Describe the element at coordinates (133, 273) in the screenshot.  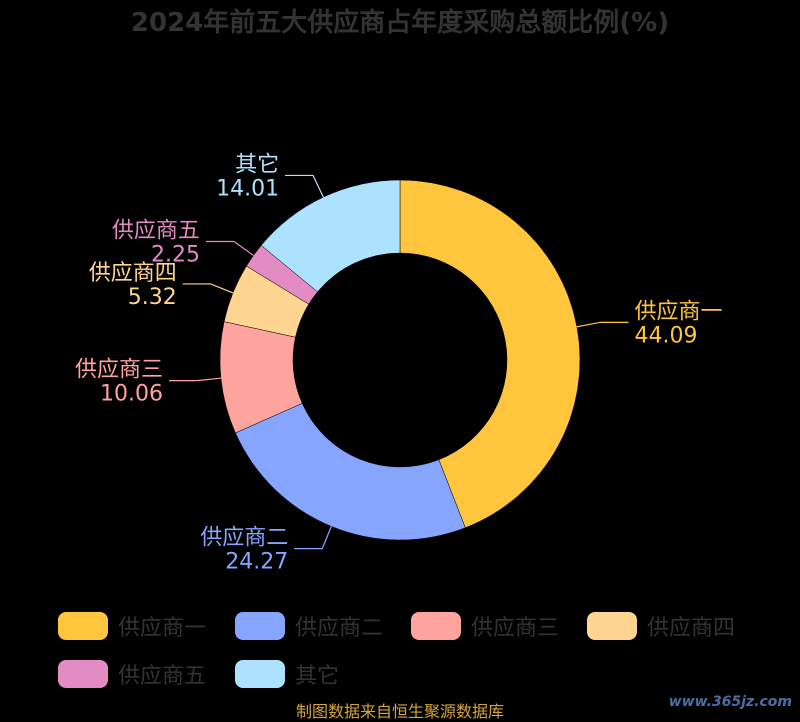
I see `slice-label-supplier-4: 供应商四` at that location.